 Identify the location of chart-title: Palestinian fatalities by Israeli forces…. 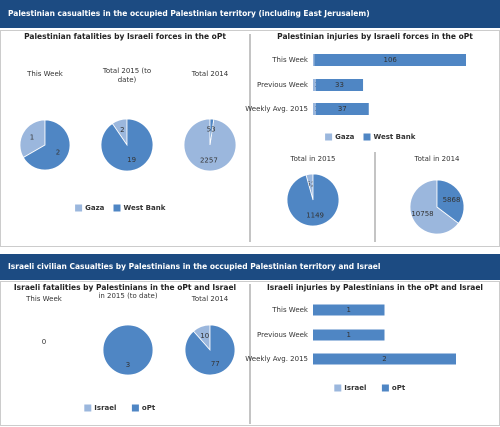
(125, 36).